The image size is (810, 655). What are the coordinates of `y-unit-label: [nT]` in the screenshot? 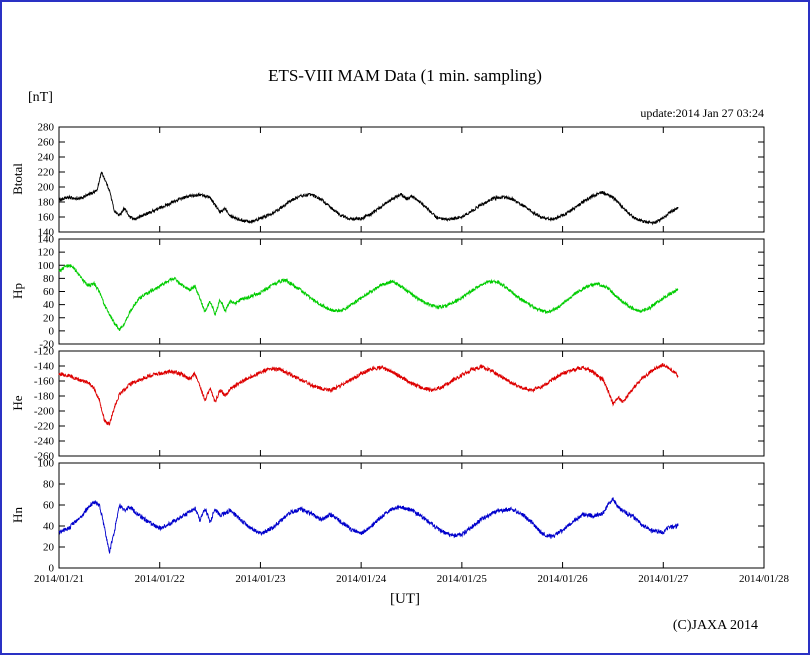 It's located at (40, 97).